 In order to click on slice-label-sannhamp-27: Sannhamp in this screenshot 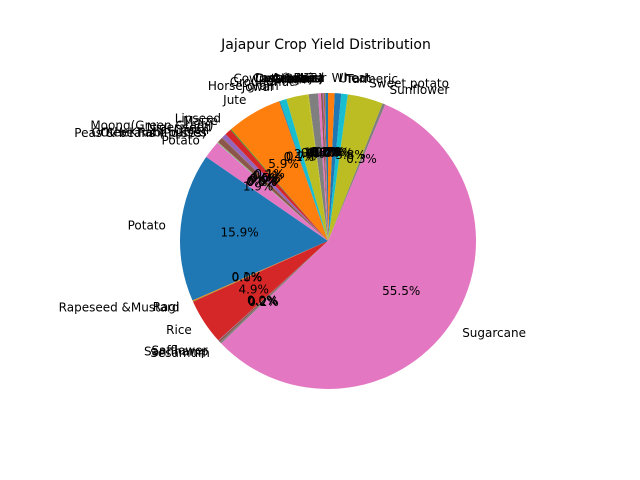, I will do `click(176, 351)`.